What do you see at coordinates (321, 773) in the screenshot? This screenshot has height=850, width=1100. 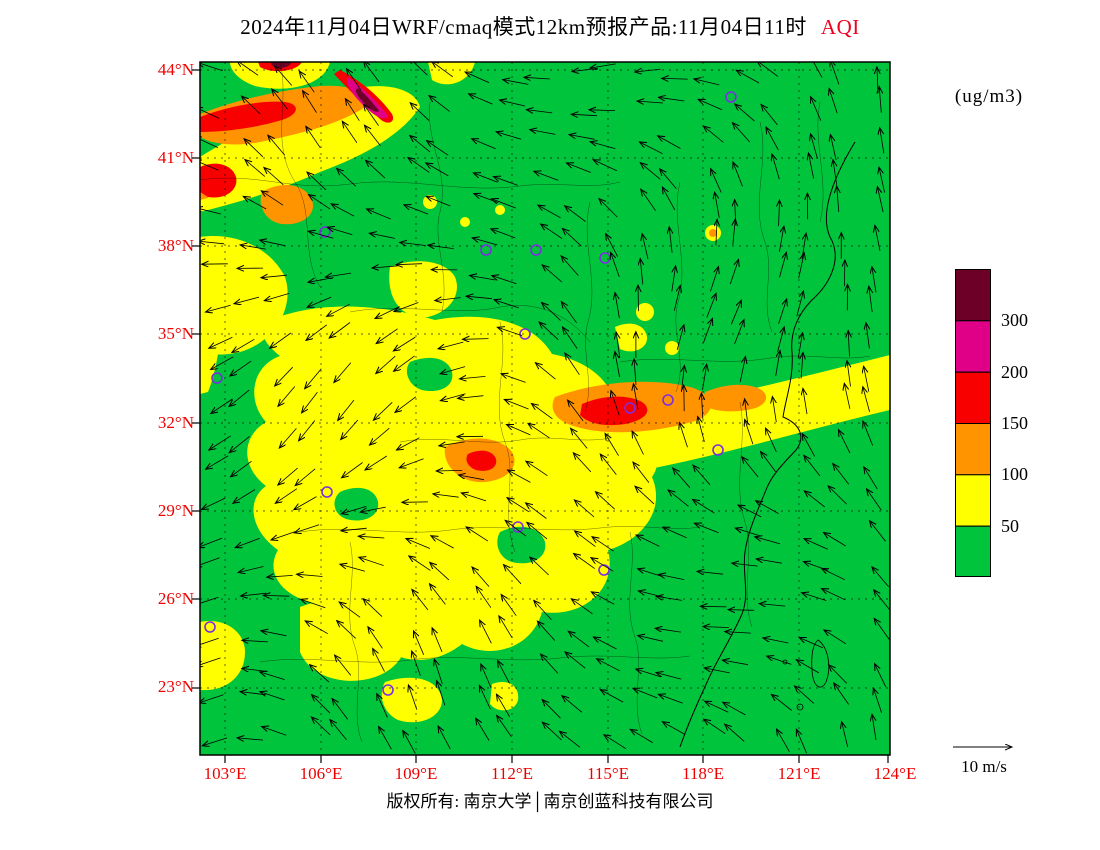 I see `lon-label: 106°E` at bounding box center [321, 773].